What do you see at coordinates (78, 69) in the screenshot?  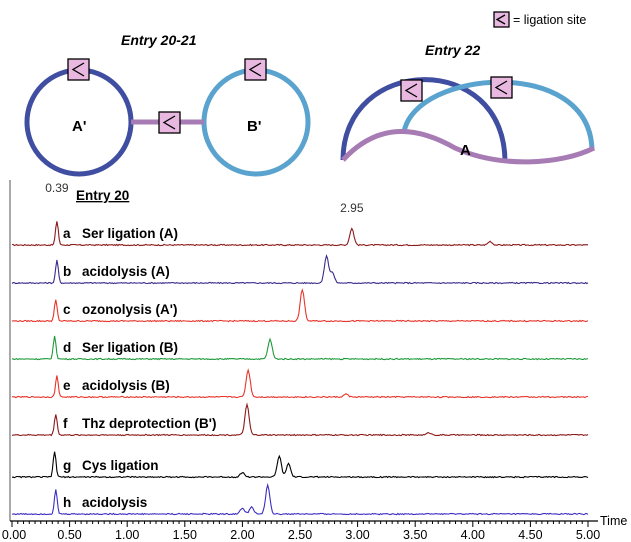 I see `ligation-site-icon-a` at bounding box center [78, 69].